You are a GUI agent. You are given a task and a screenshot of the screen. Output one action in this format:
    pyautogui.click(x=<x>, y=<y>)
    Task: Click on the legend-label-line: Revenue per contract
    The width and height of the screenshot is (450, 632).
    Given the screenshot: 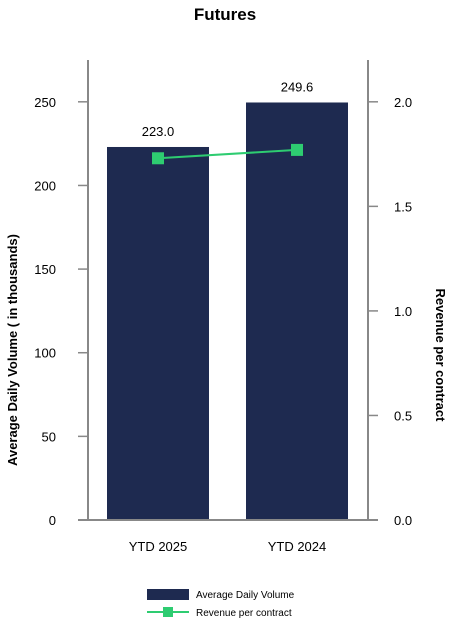 What is the action you would take?
    pyautogui.click(x=244, y=613)
    